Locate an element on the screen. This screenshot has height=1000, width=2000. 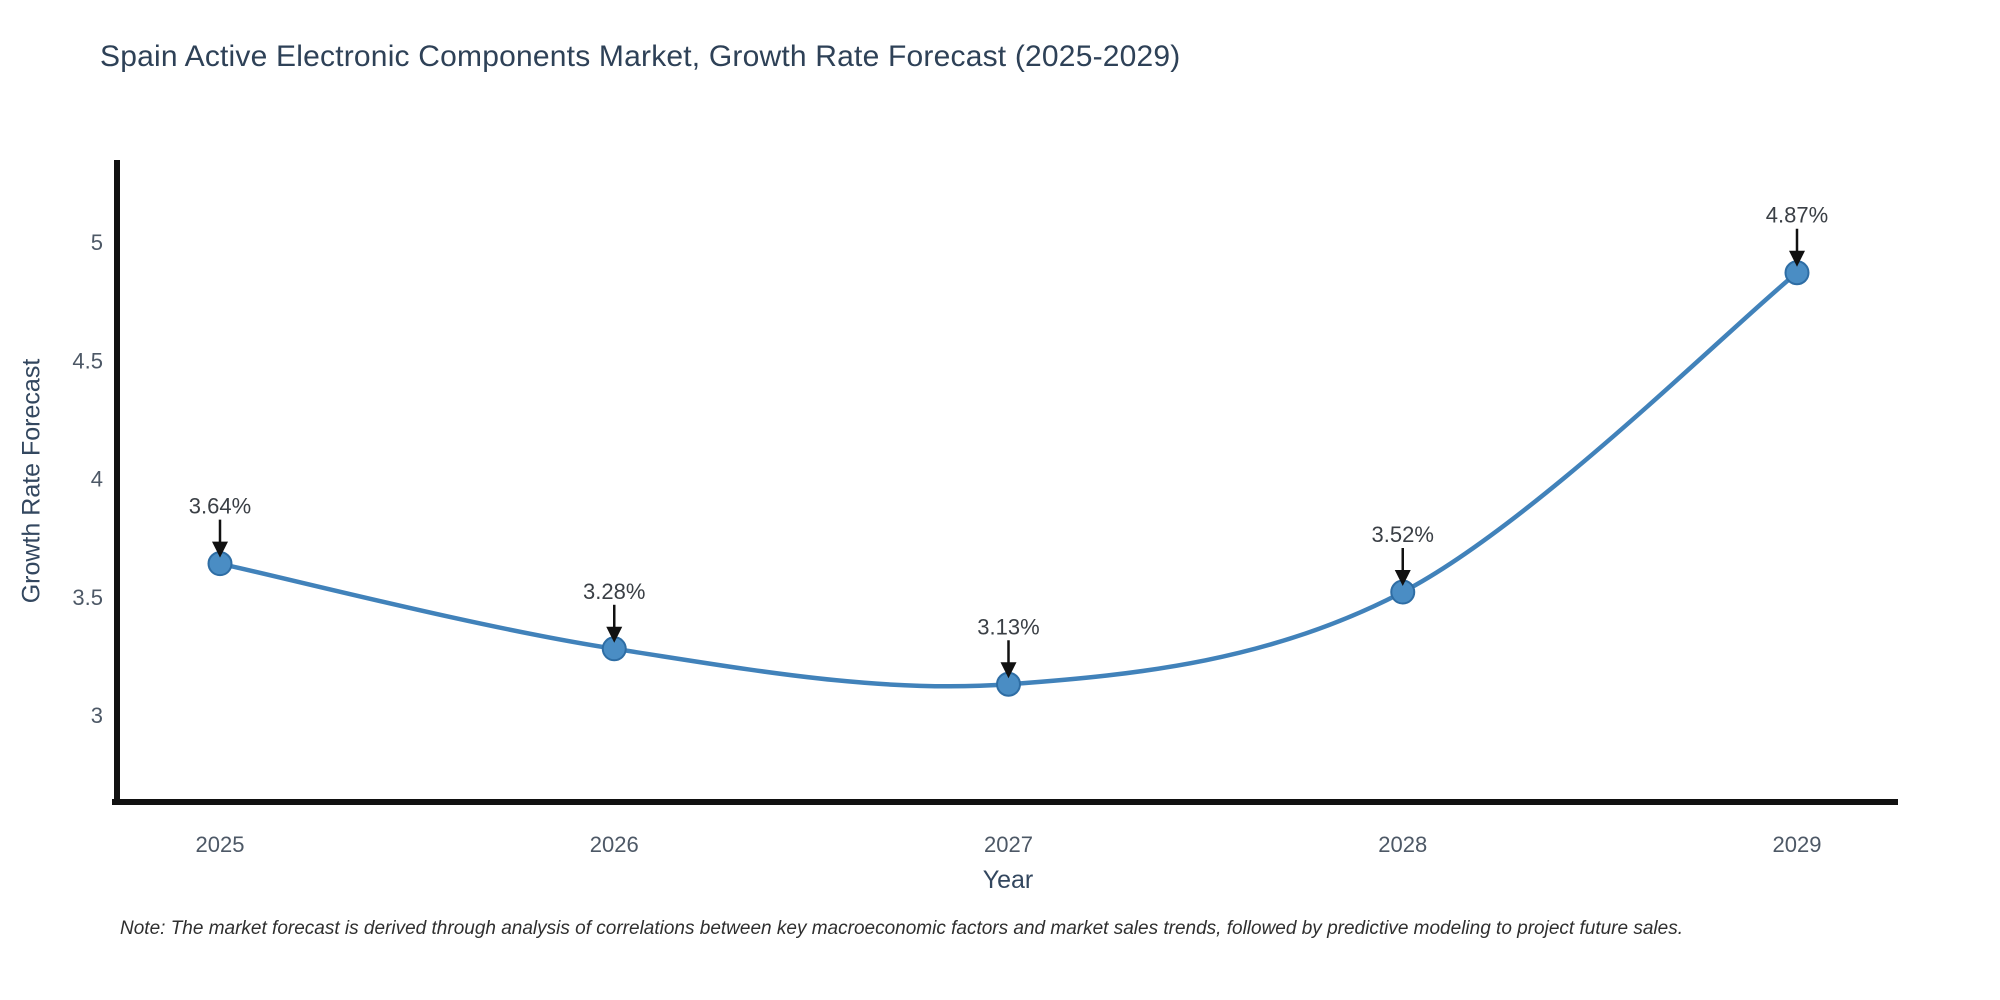
x-tick-label: 2025 is located at coordinates (220, 844).